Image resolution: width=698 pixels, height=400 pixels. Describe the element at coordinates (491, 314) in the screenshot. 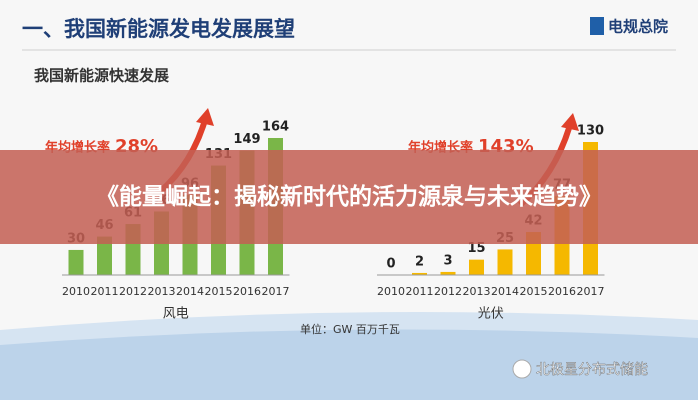

I see `x-axis-label: 光伏` at that location.